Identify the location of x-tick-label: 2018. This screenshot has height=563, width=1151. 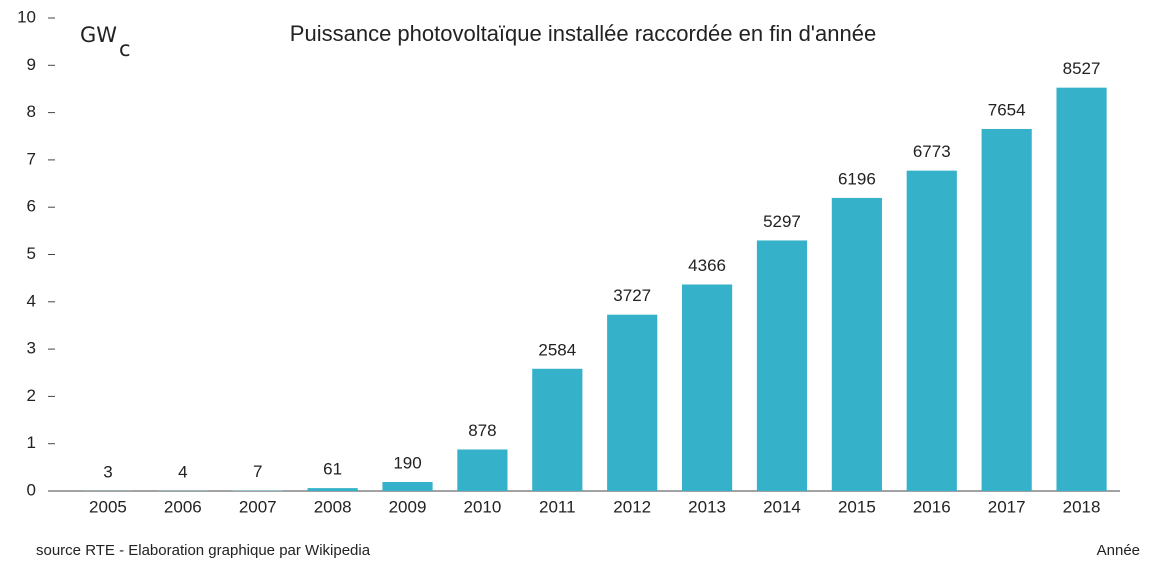
(1082, 506).